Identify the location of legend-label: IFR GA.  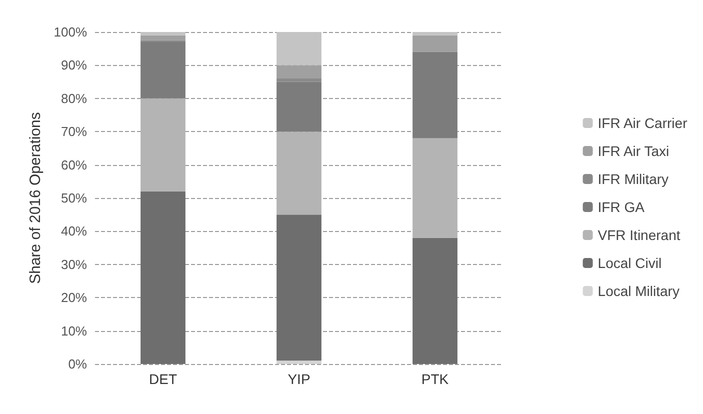
(622, 207).